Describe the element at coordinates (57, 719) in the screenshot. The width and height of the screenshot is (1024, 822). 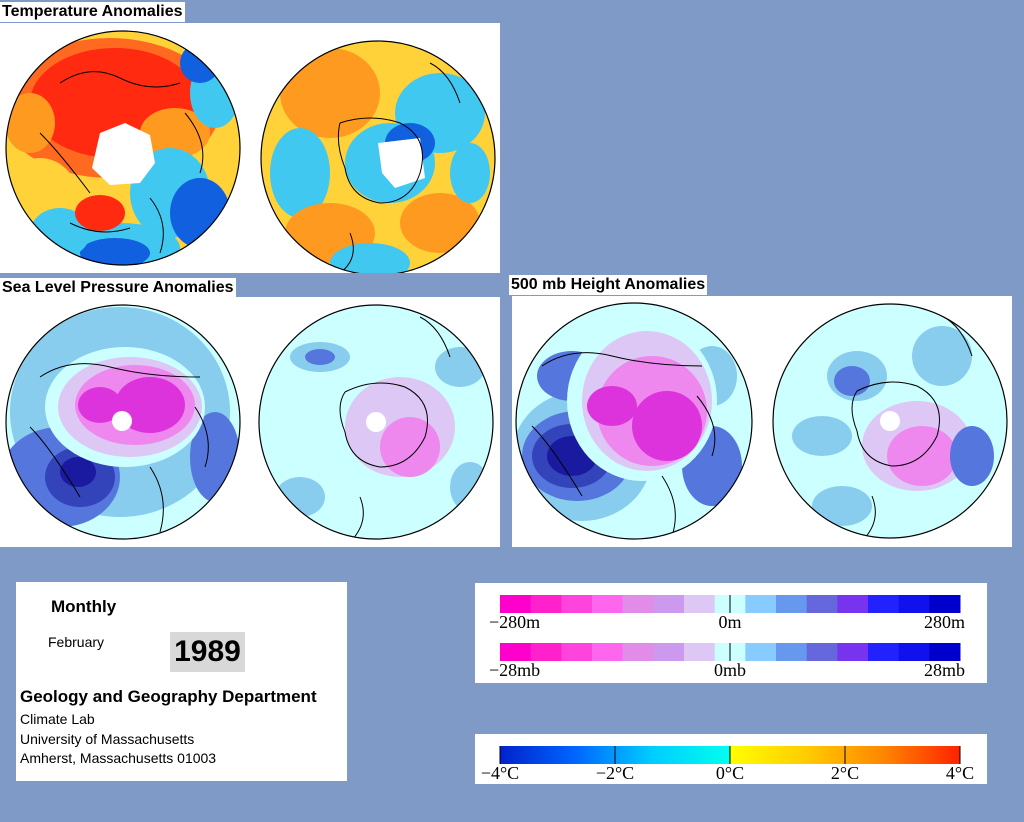
I see `lab-label: Climate Lab` at that location.